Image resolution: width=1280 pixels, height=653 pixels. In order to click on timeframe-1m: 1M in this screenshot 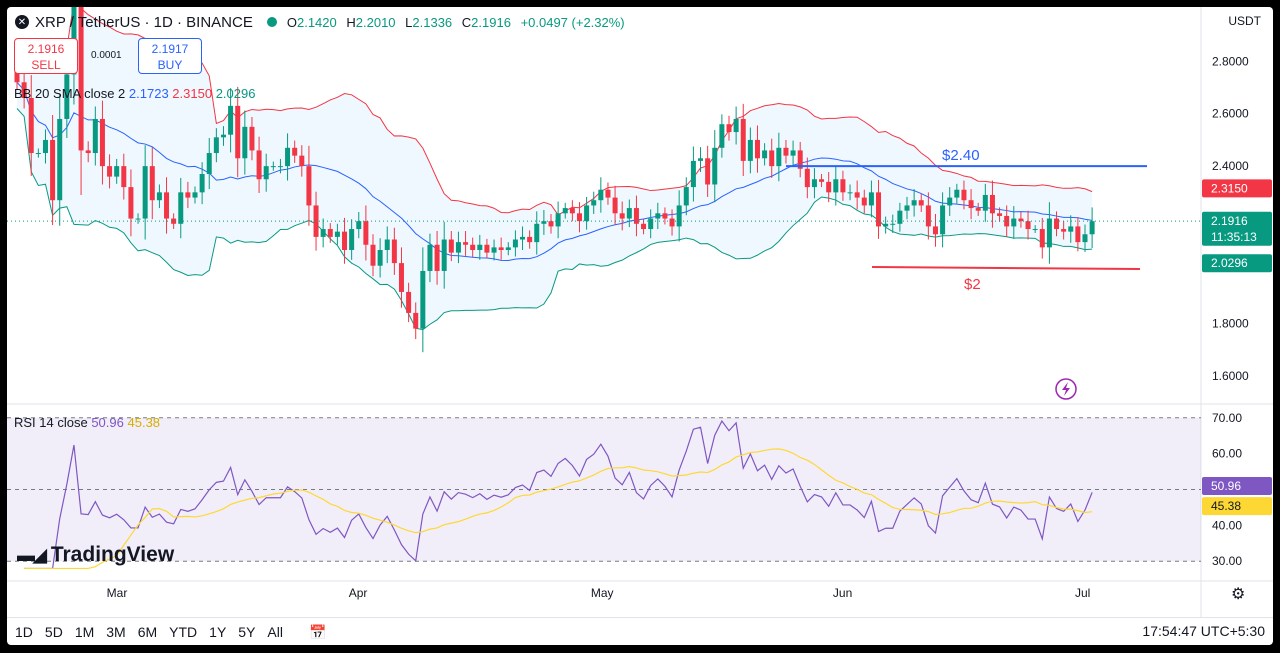, I will do `click(84, 632)`.